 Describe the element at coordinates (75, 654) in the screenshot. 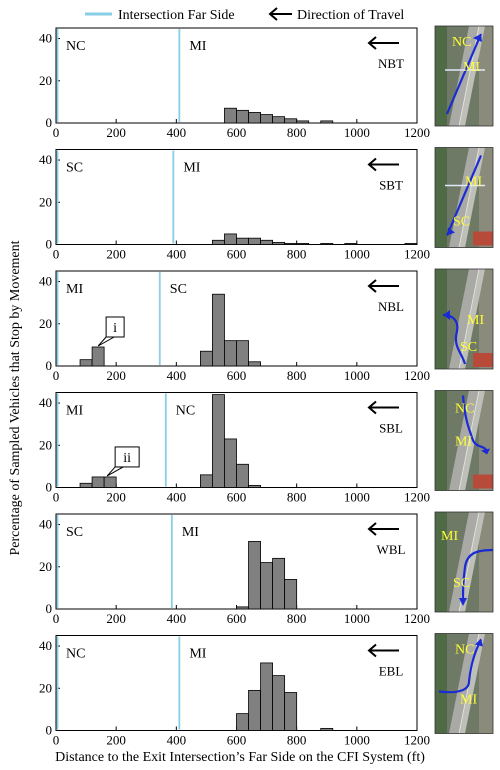

I see `left-intersection-label: NC` at that location.